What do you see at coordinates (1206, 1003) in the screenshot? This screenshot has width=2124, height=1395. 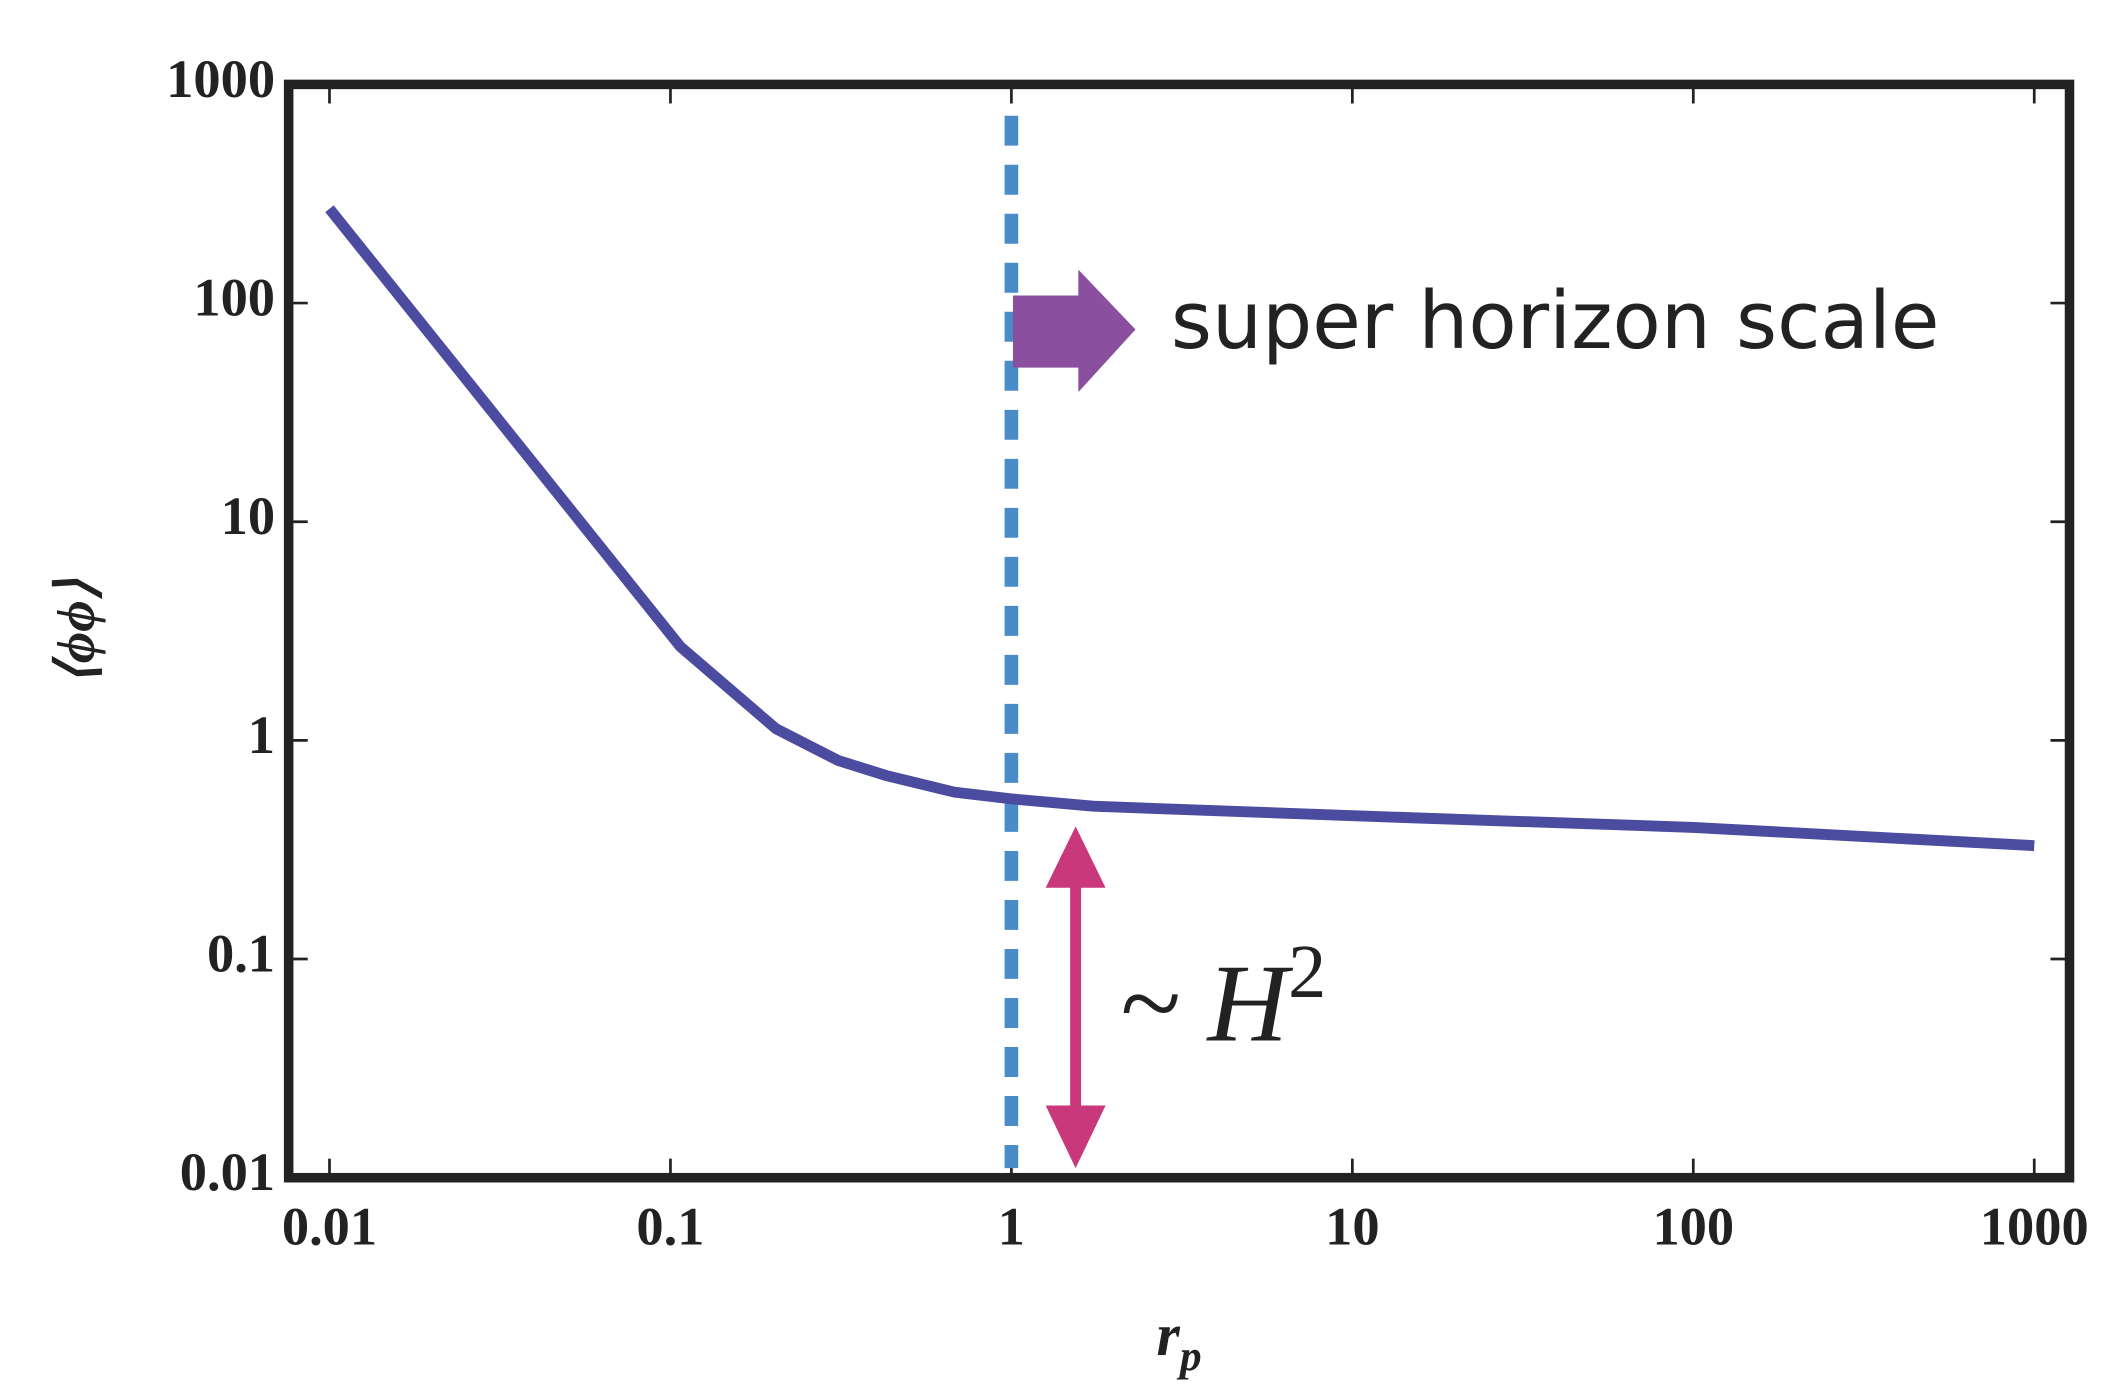 I see `annotation-main: ~ H` at bounding box center [1206, 1003].